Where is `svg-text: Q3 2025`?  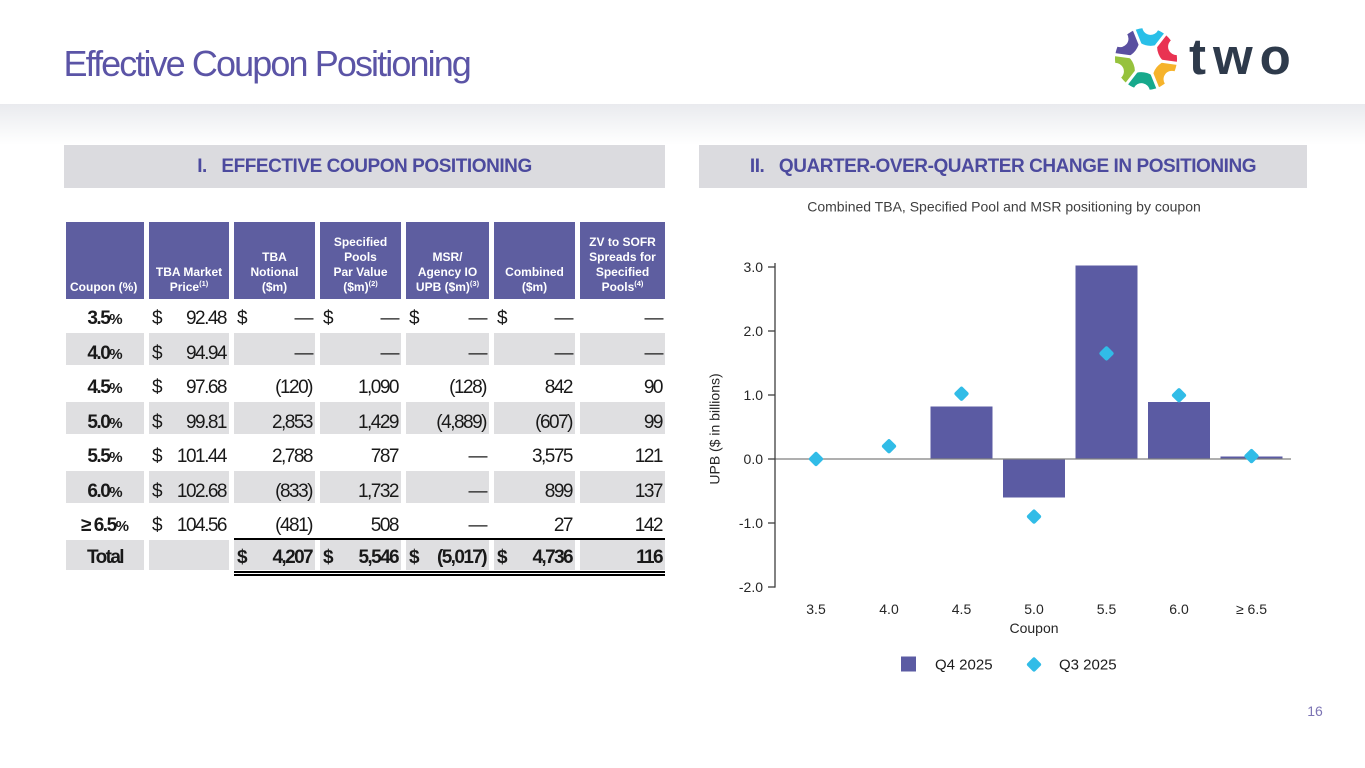 svg-text: Q3 2025 is located at coordinates (1088, 665).